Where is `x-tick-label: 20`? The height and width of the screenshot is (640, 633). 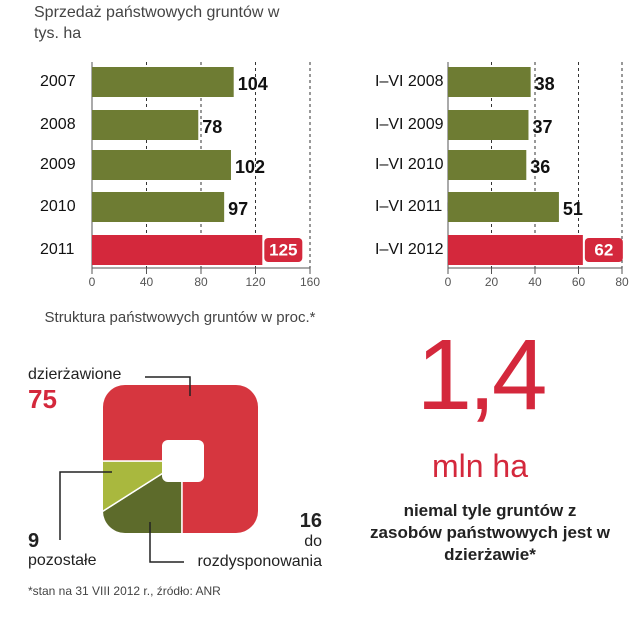
x-tick-label: 20 is located at coordinates (492, 282).